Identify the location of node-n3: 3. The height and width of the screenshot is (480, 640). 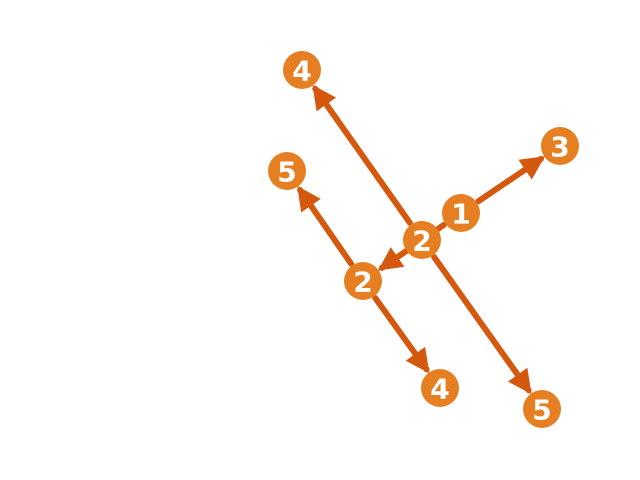
(560, 146).